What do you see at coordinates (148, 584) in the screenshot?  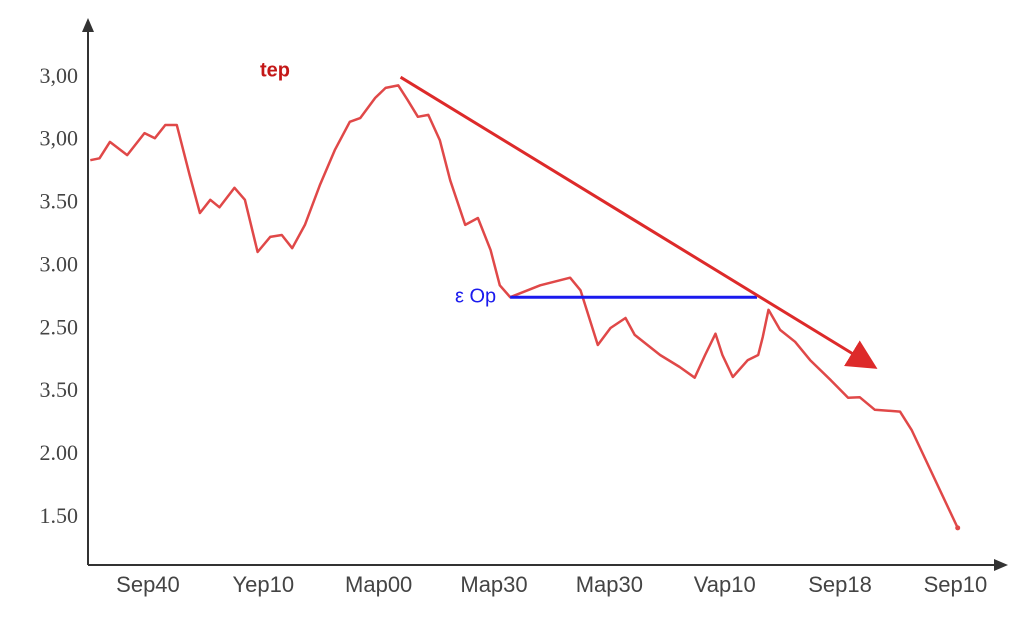 I see `x-tick-label: Sep40` at bounding box center [148, 584].